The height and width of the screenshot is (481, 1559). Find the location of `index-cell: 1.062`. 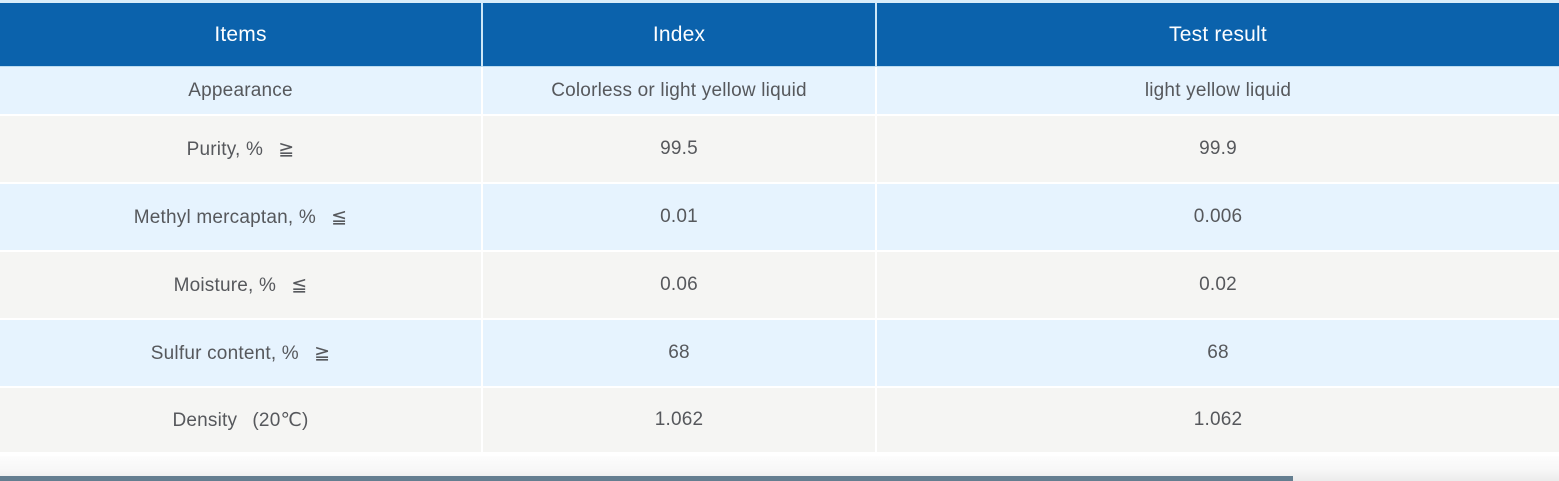

index-cell: 1.062 is located at coordinates (680, 421).